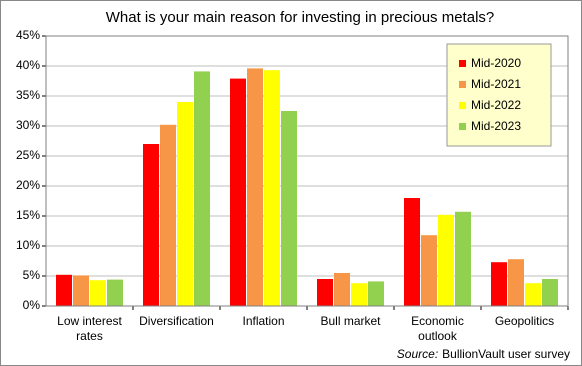 This screenshot has width=582, height=366. I want to click on y-tick-label: 45%, so click(28, 35).